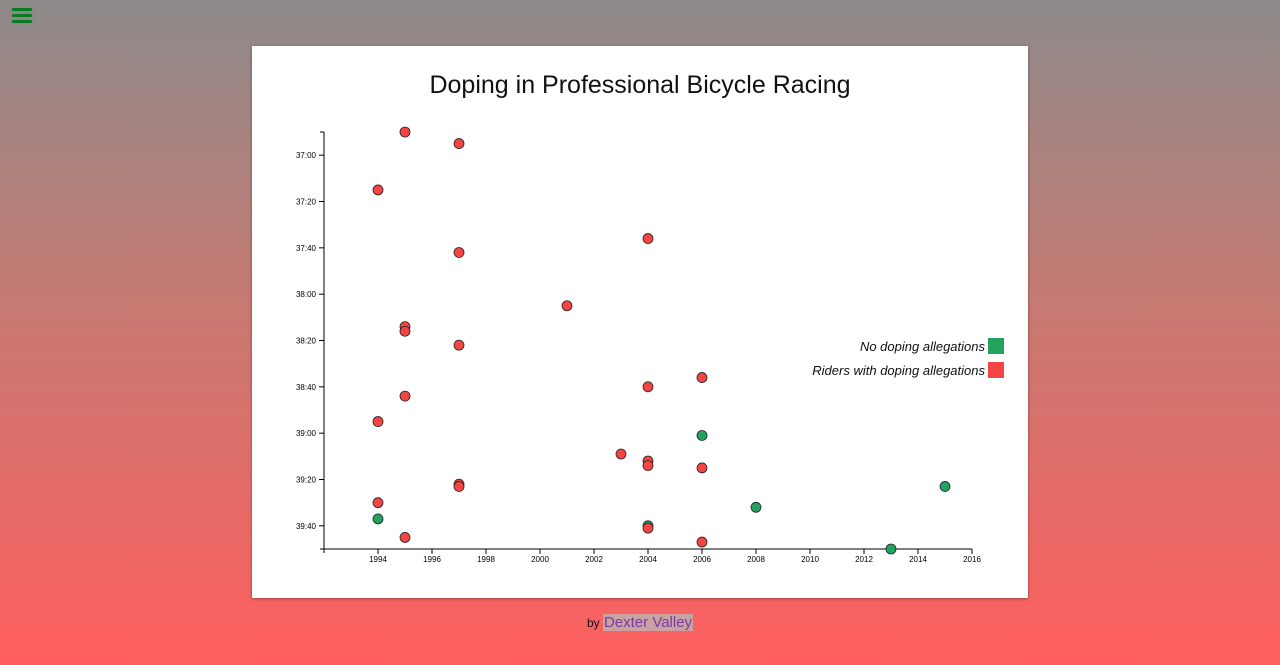 Image resolution: width=1280 pixels, height=665 pixels. I want to click on chart-title: Doping in Professional Bicycle Racing, so click(640, 85).